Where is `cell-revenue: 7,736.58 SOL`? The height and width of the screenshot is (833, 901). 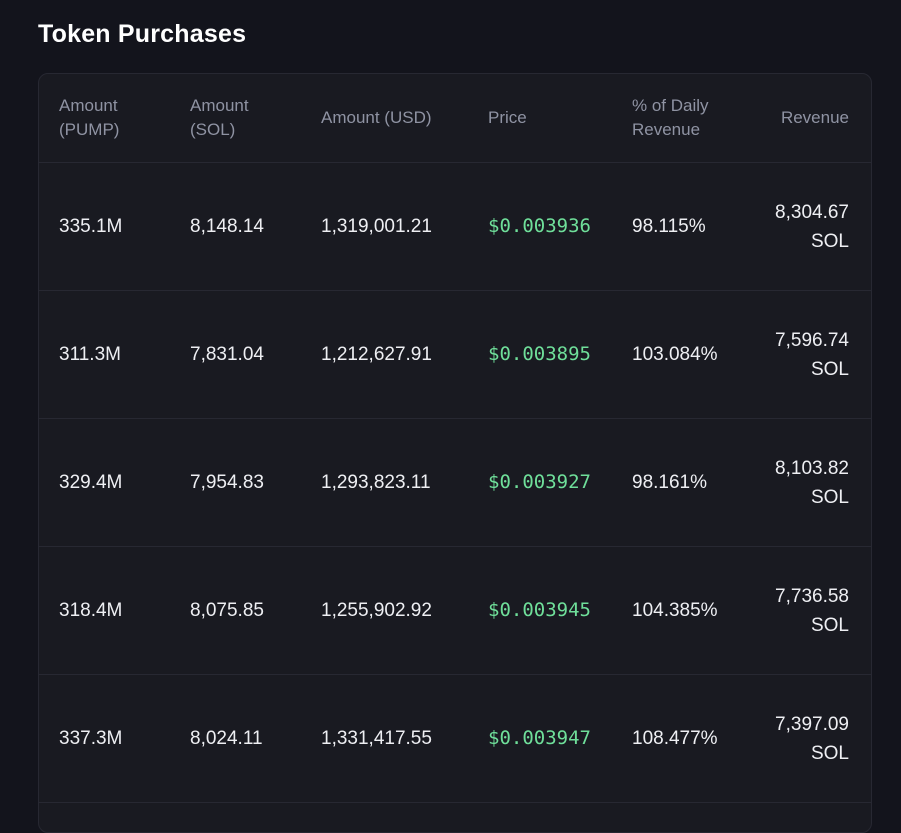
cell-revenue: 7,736.58 SOL is located at coordinates (822, 610).